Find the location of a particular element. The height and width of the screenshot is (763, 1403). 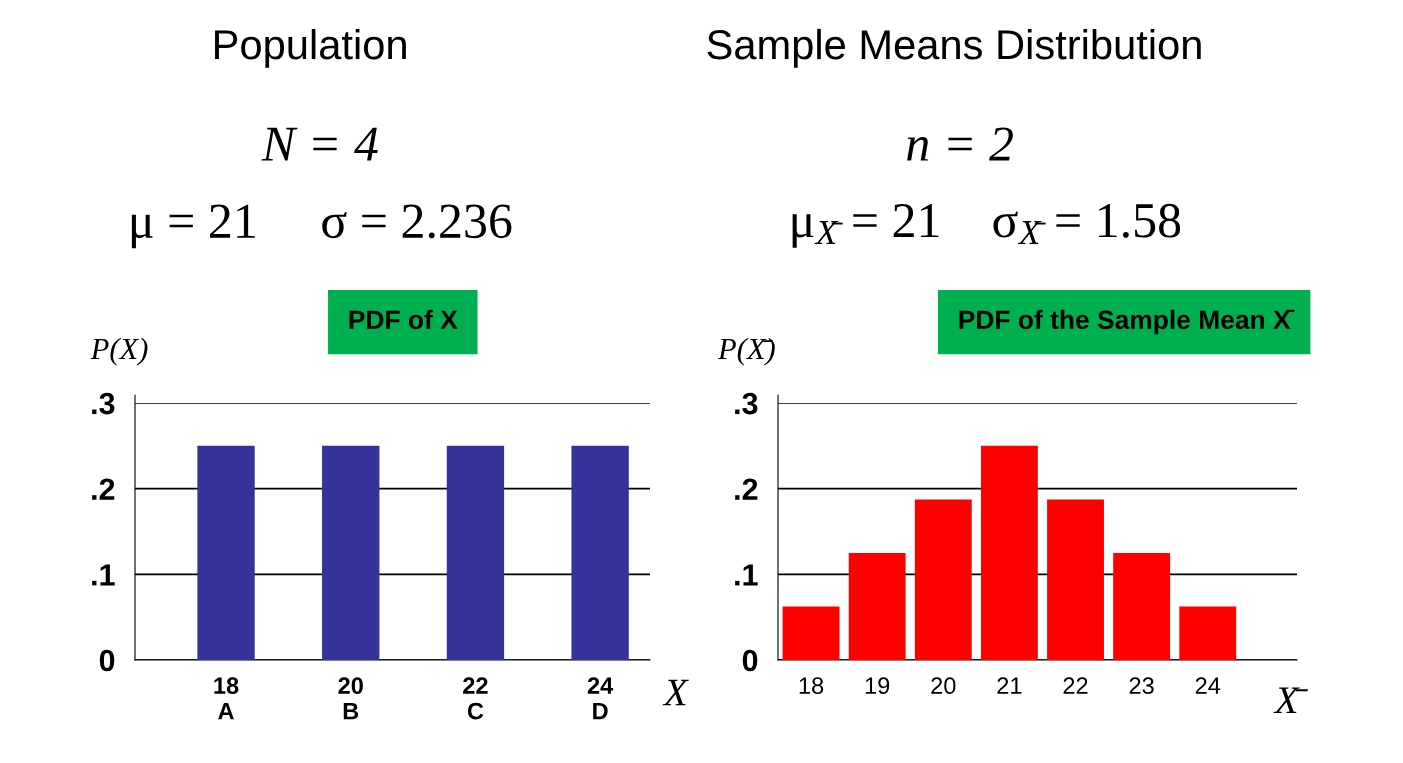

x-tick-label: 20 is located at coordinates (943, 686).